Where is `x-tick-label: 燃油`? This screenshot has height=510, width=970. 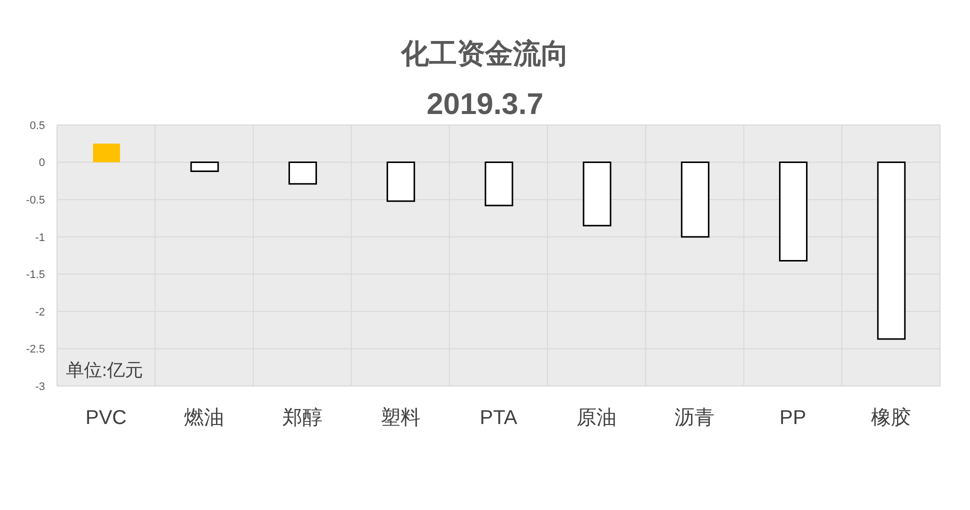 x-tick-label: 燃油 is located at coordinates (204, 418).